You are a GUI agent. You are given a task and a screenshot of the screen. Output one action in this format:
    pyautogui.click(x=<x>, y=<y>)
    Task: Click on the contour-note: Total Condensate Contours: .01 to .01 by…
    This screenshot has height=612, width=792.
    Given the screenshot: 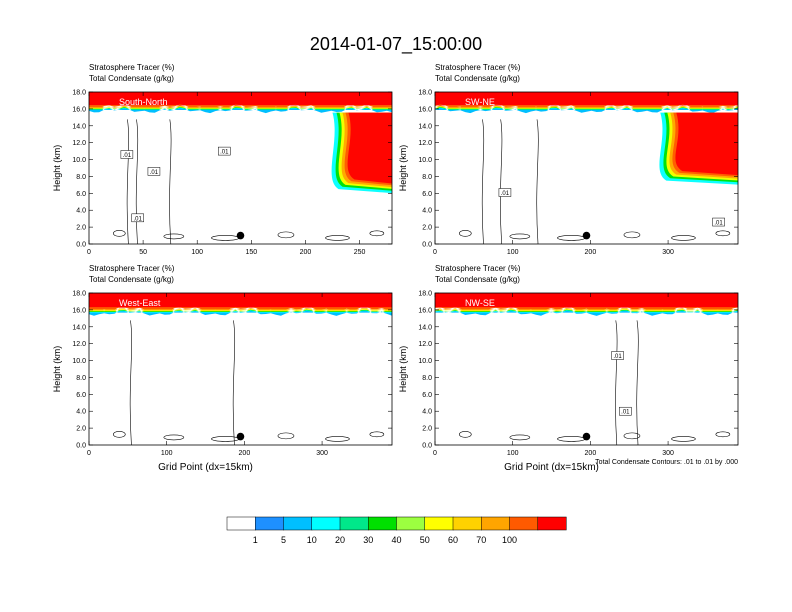 What is the action you would take?
    pyautogui.click(x=666, y=462)
    